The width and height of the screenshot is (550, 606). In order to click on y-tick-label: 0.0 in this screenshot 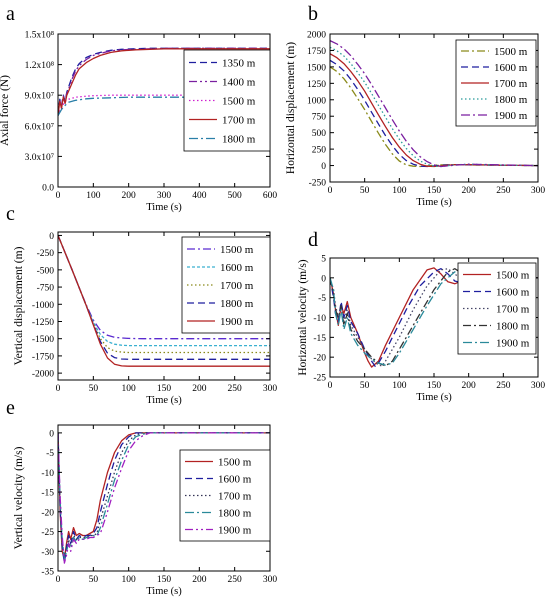, I will do `click(48, 189)`.